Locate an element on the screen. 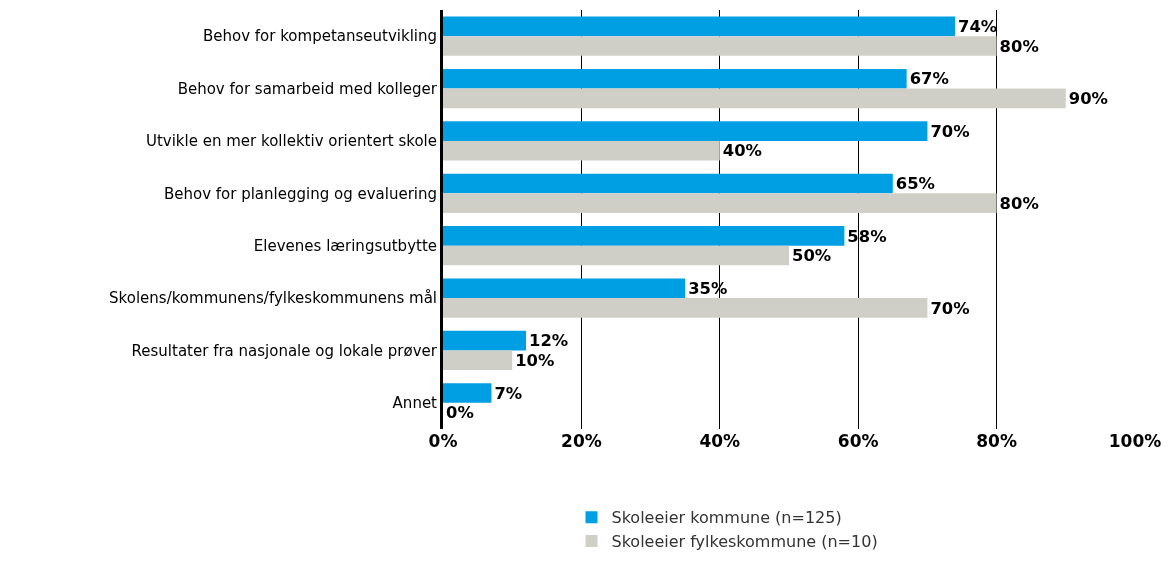  data-label: 40% is located at coordinates (742, 151).